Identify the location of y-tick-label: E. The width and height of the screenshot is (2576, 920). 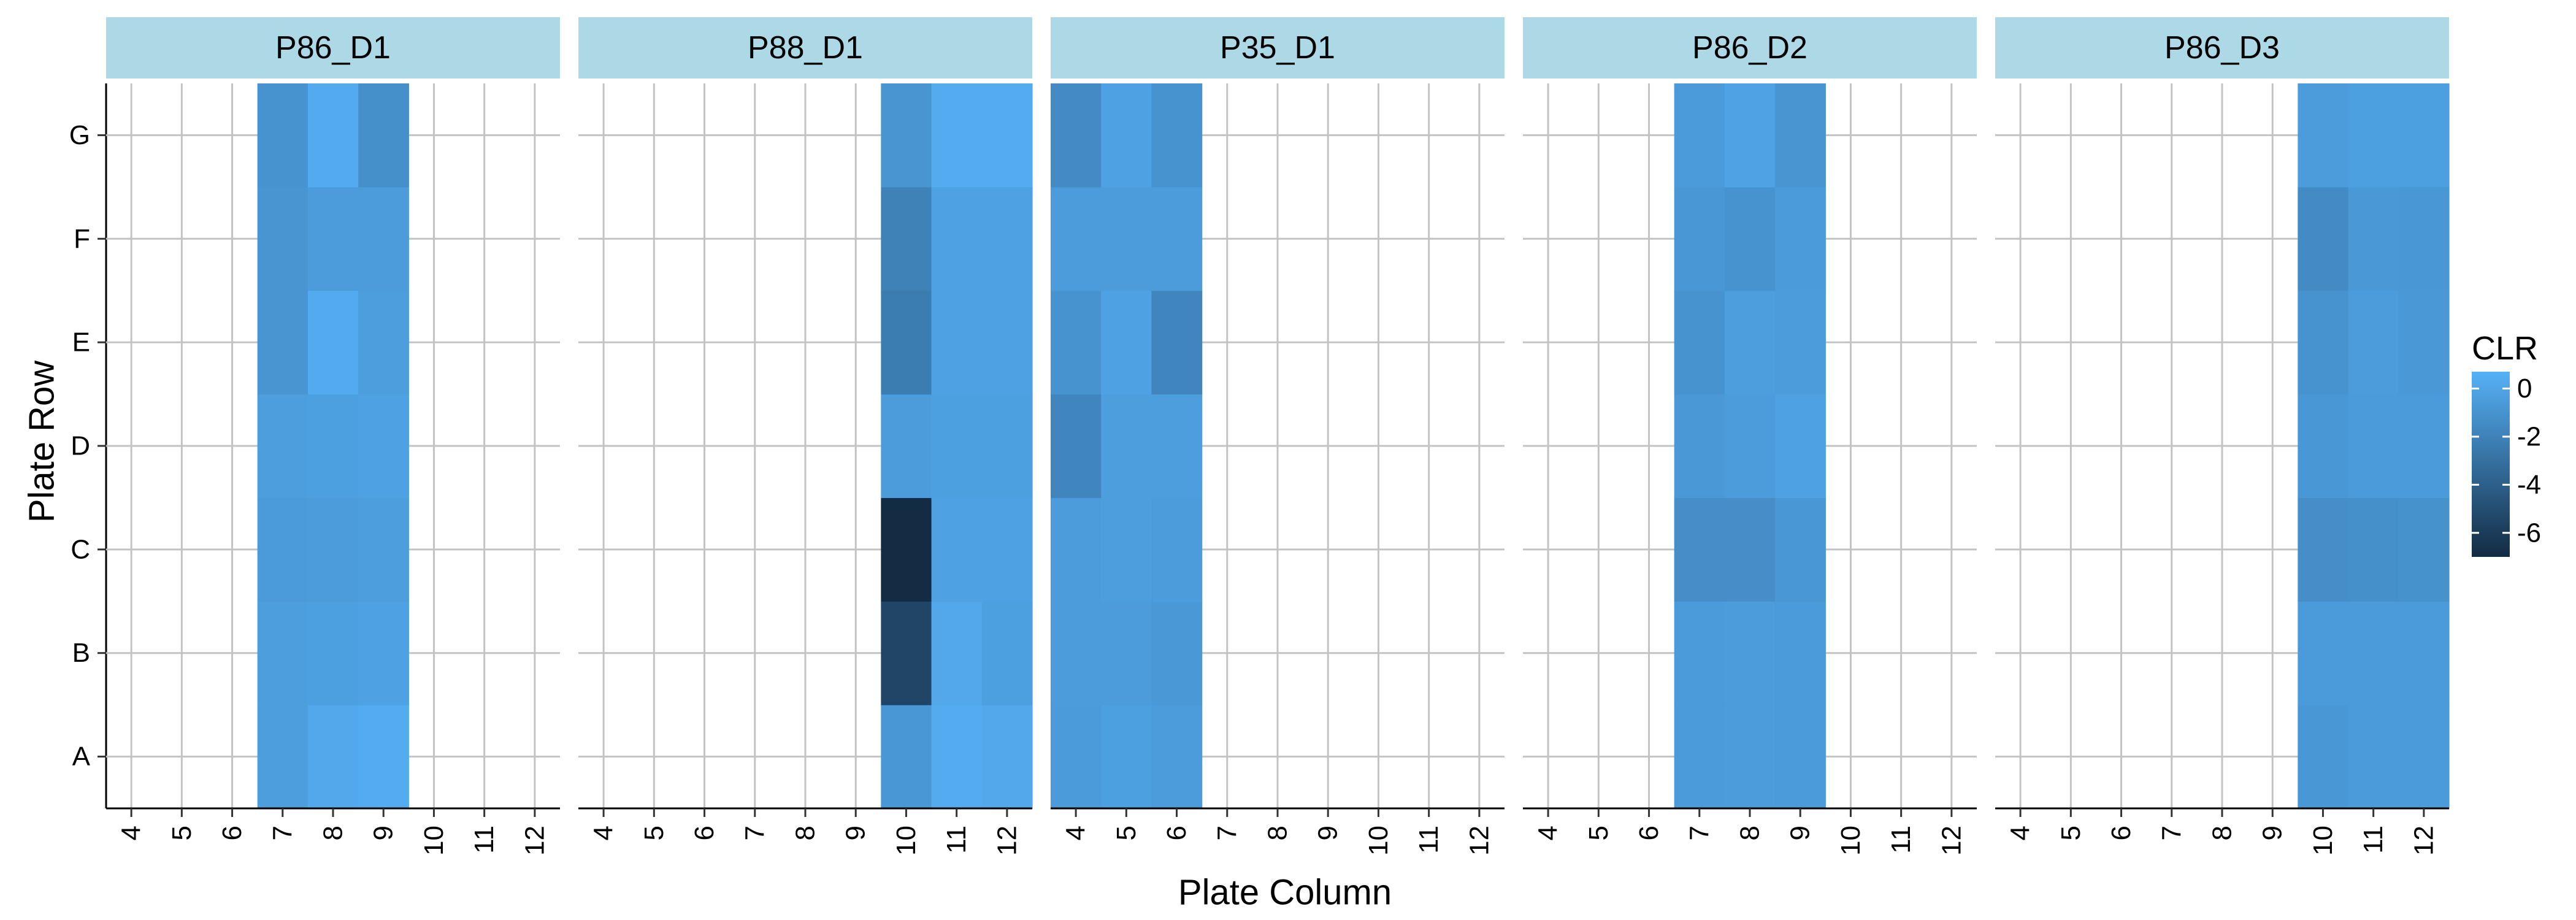
(81, 343).